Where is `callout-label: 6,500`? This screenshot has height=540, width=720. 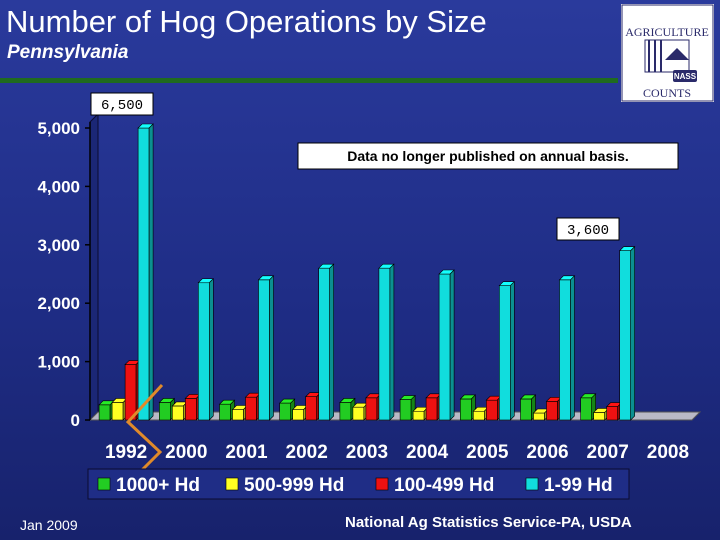 callout-label: 6,500 is located at coordinates (122, 106).